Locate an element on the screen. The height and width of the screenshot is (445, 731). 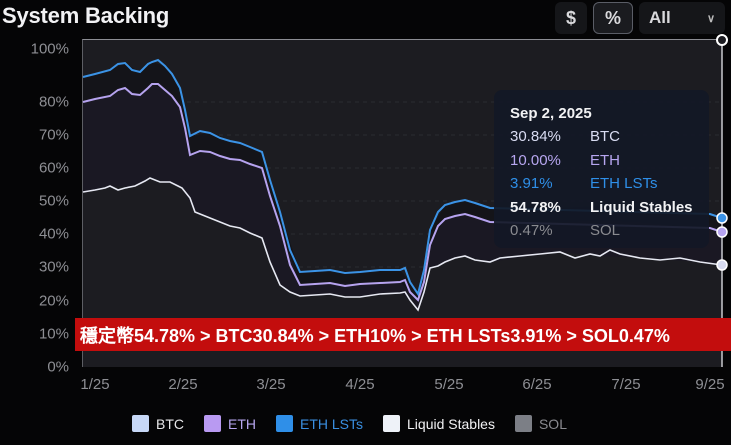
tooltip-row: 10.00% ETH is located at coordinates (609, 161).